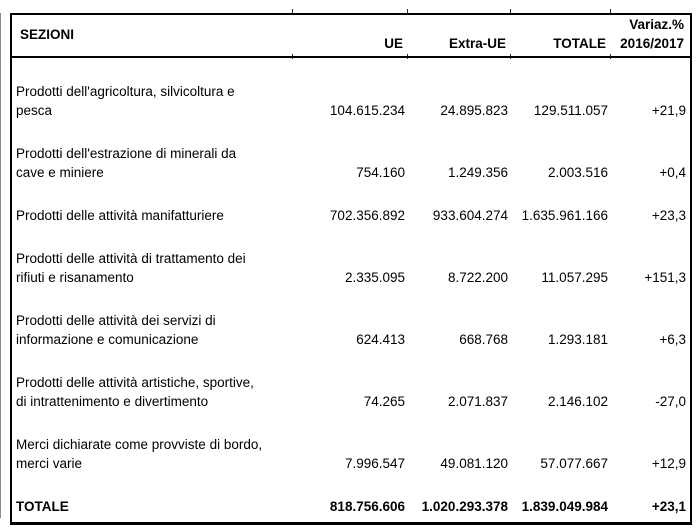 The image size is (699, 530). Describe the element at coordinates (474, 463) in the screenshot. I see `extra-ue-value: 49.081.120` at that location.